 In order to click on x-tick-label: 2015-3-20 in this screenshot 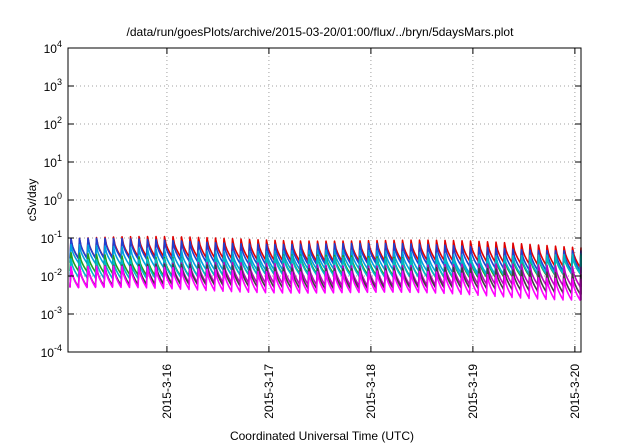, I will do `click(575, 391)`.